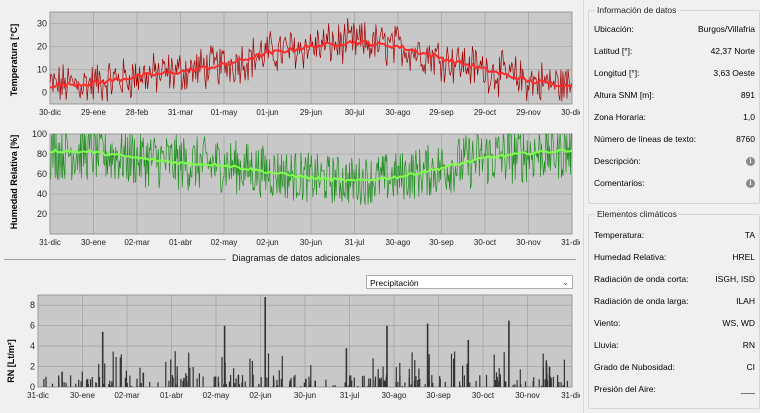  Describe the element at coordinates (350, 395) in the screenshot. I see `x-tick-label: 31-jul` at that location.